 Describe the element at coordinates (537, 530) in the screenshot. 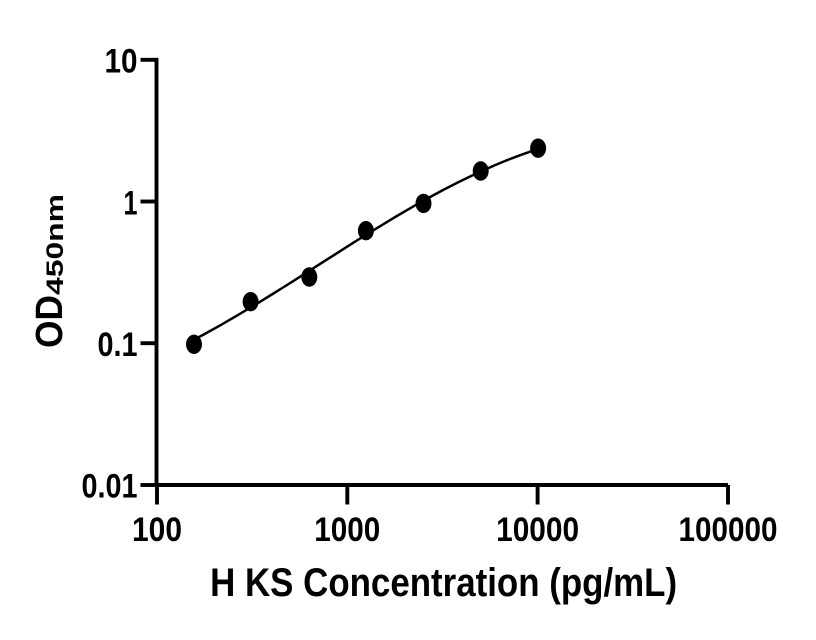

I see `svg-text: 10000` at that location.